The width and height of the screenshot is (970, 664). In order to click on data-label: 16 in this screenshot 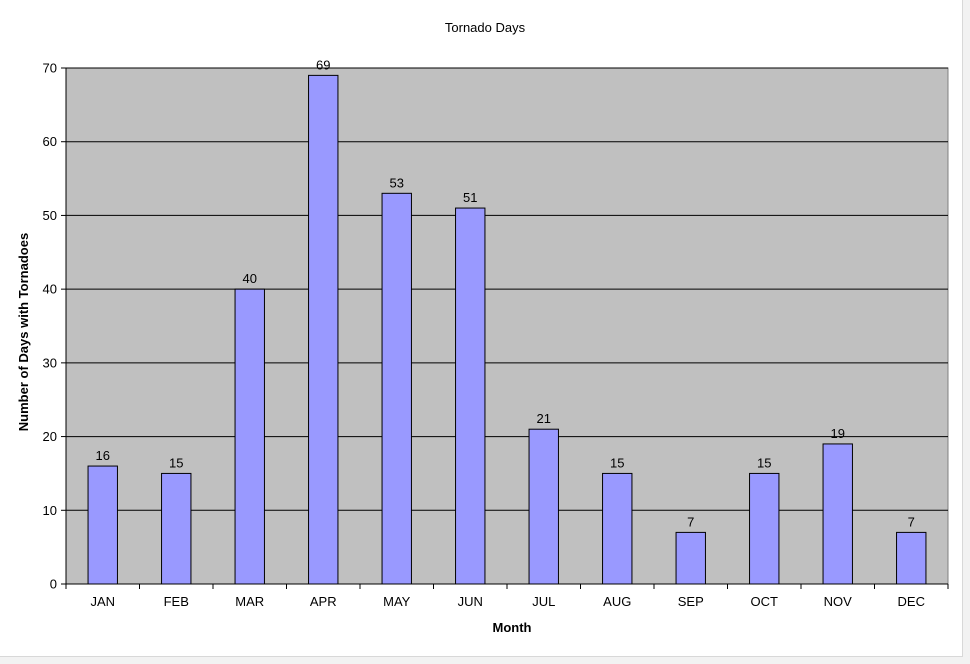, I will do `click(103, 455)`.